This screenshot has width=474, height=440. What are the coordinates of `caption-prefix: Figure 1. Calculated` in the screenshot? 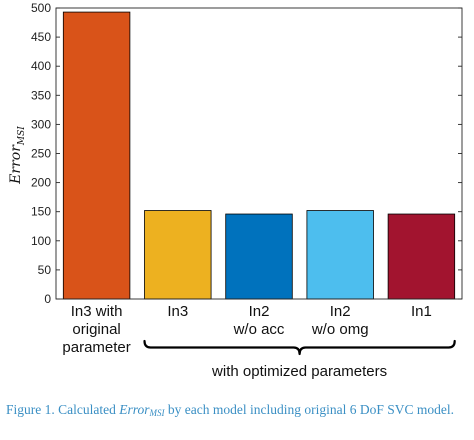 It's located at (63, 409).